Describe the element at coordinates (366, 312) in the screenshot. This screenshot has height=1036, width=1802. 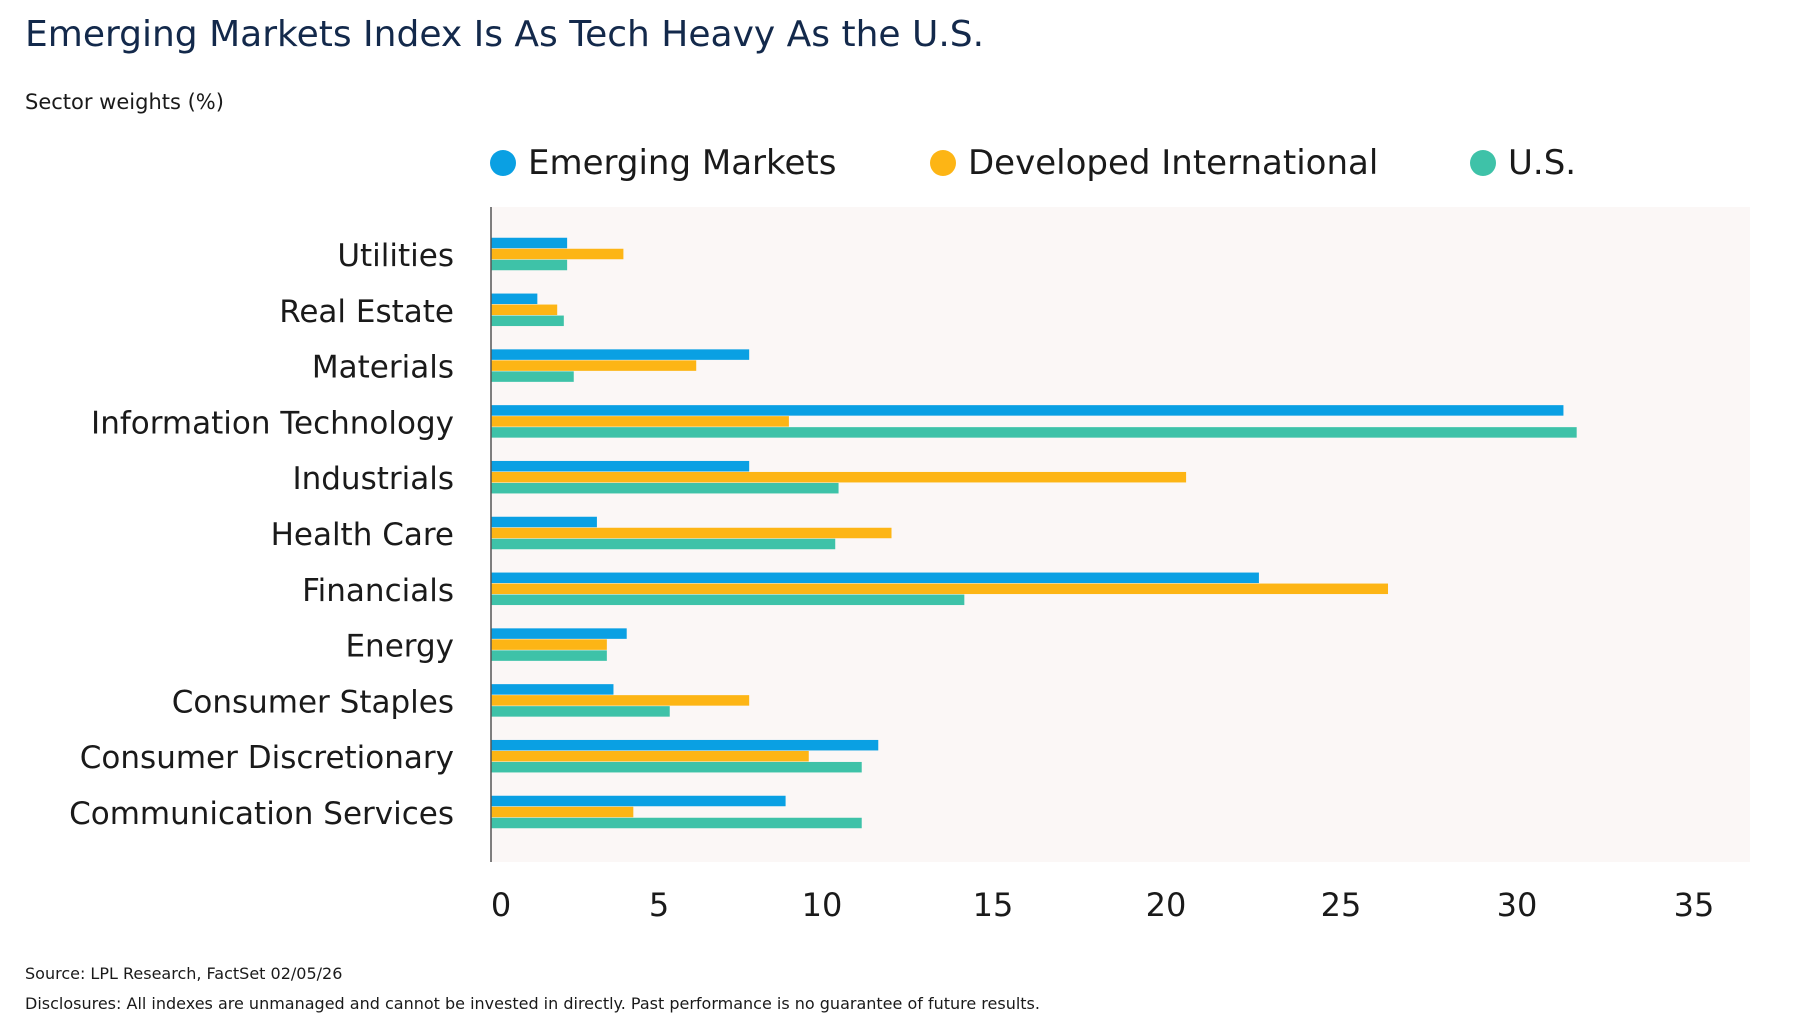
I see `category-label-real-estate: Real Estate` at that location.